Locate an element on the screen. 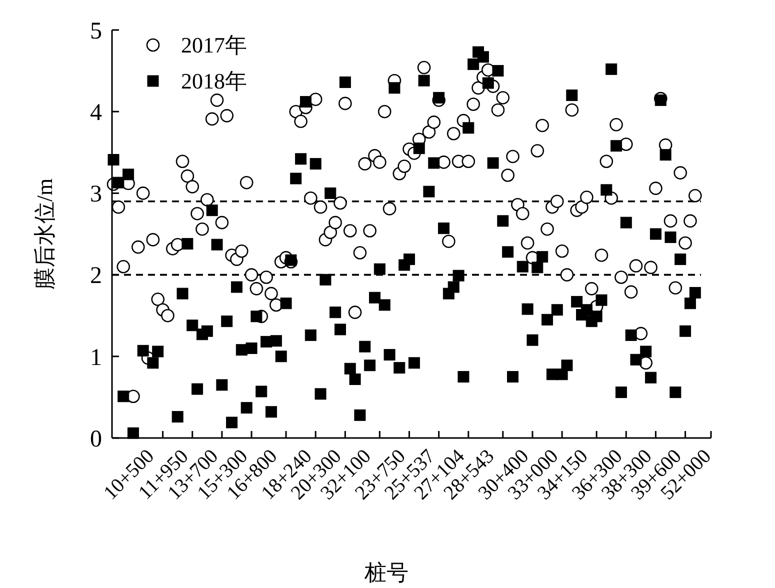 The image size is (775, 588). legend-label: 2018年 is located at coordinates (214, 81).